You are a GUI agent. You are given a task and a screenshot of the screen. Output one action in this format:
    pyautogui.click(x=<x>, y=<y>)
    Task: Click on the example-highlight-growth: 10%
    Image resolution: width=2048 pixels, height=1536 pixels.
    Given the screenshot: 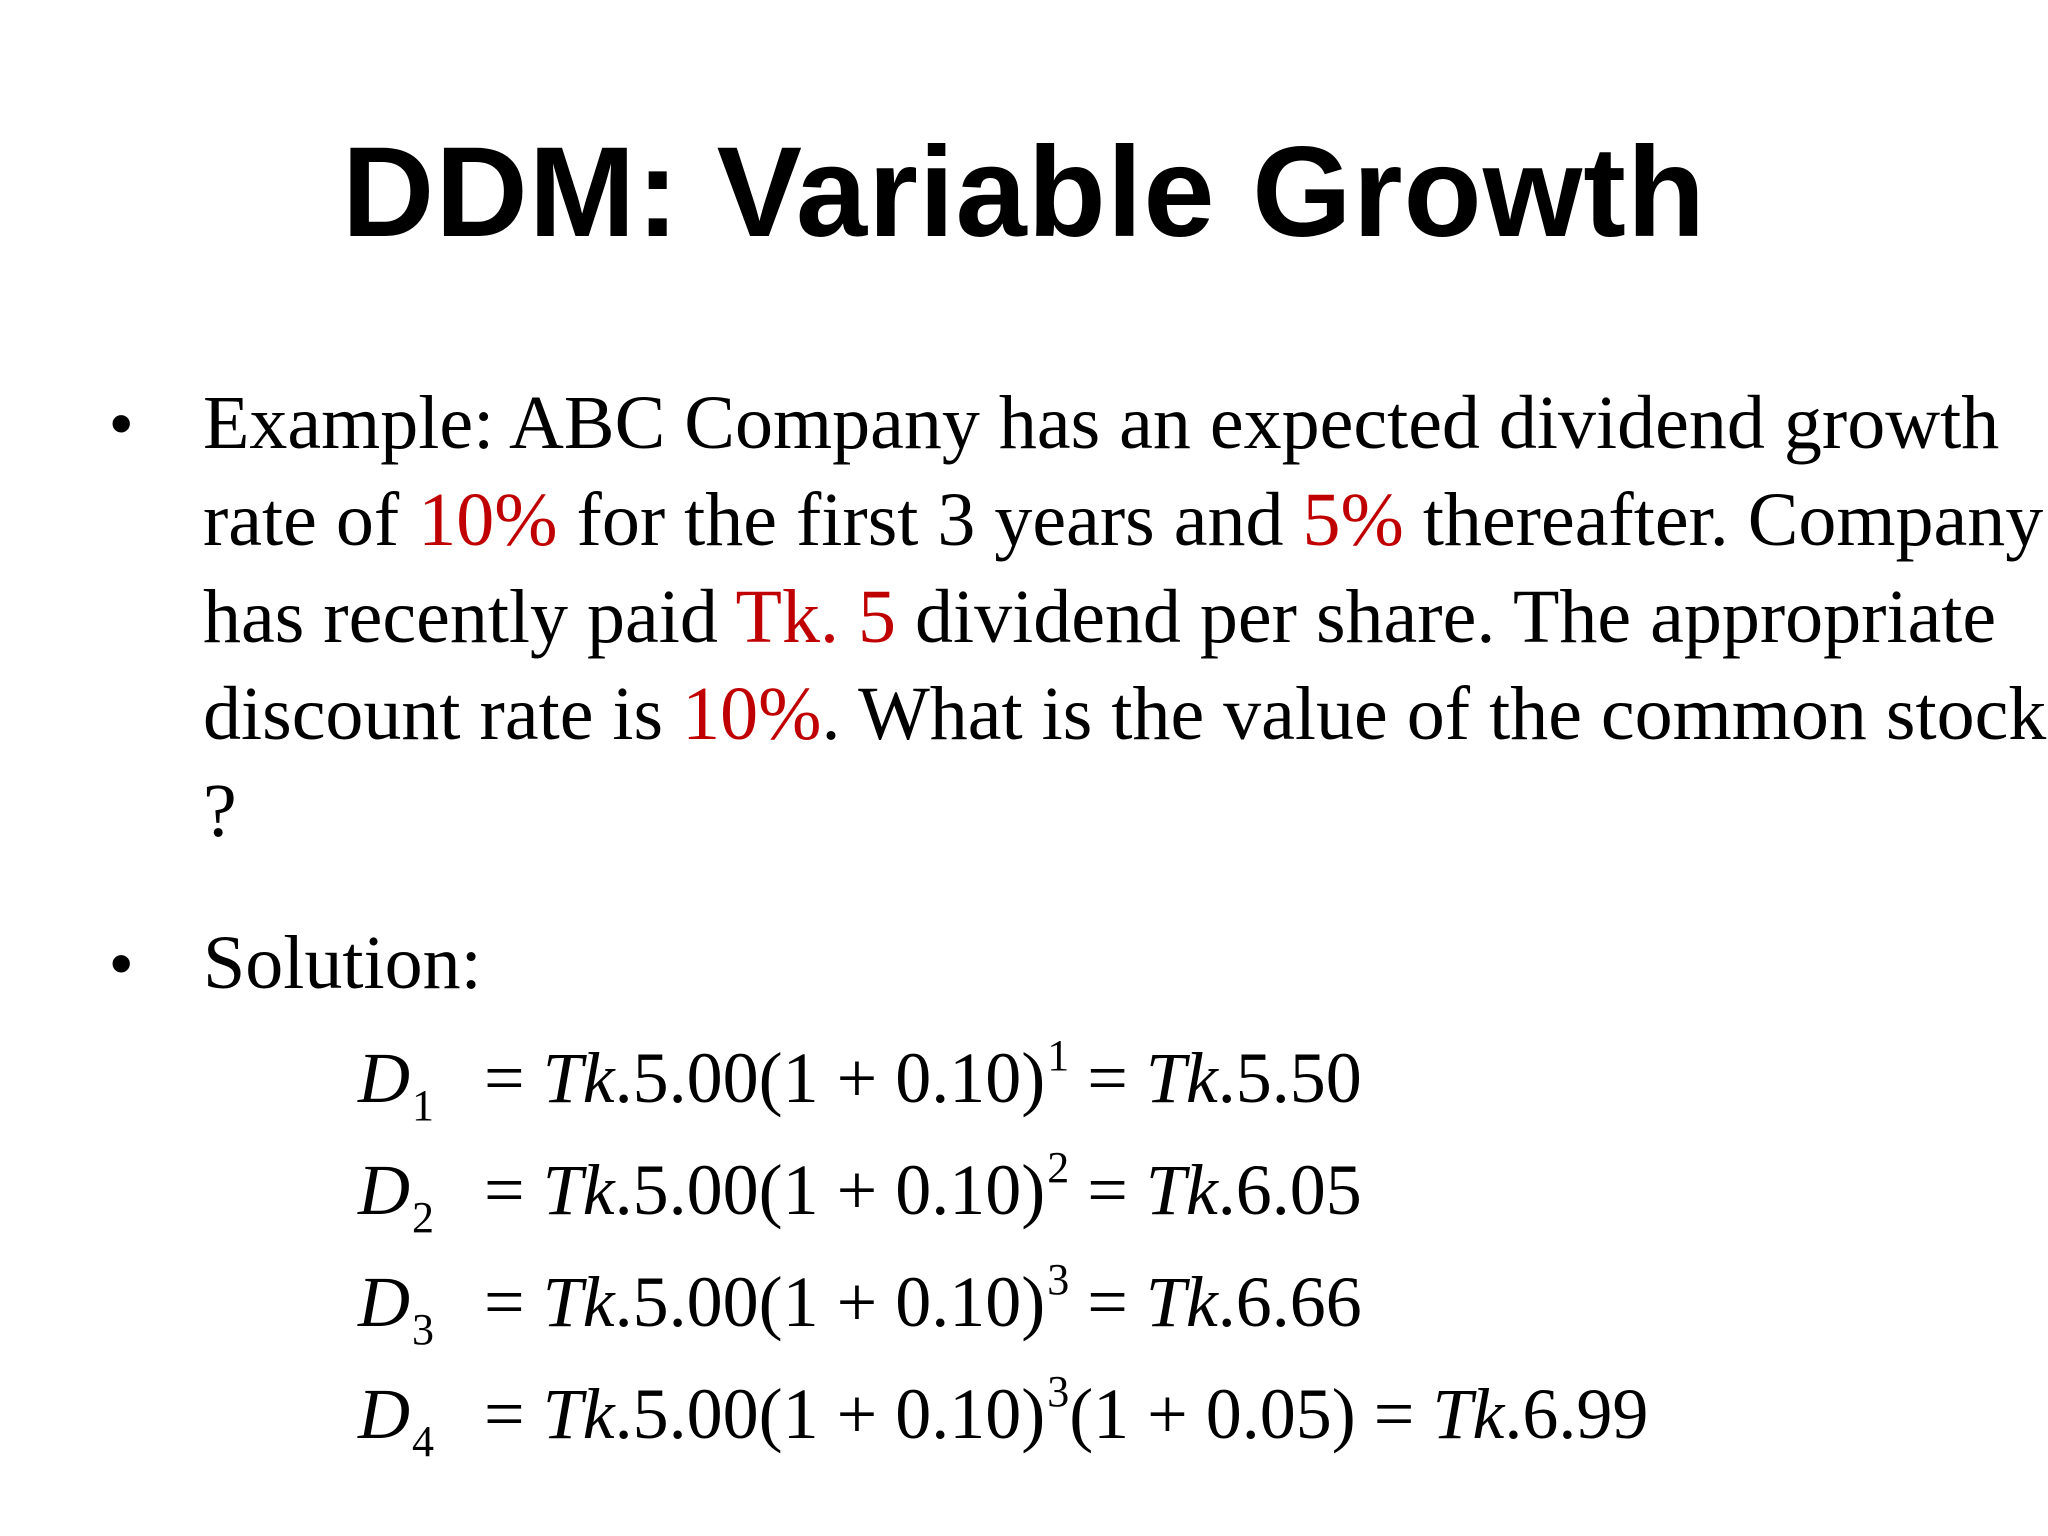 What is the action you would take?
    pyautogui.click(x=488, y=520)
    